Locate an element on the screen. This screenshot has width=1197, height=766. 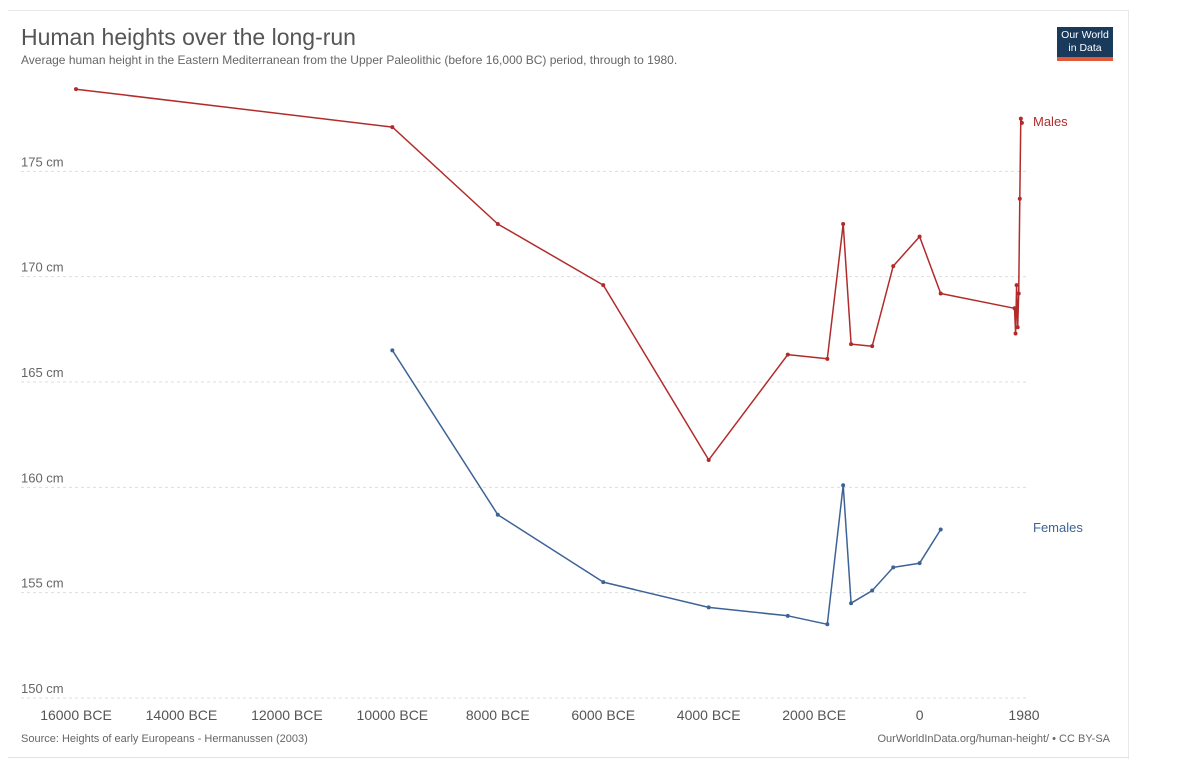
x-tick-label: 0 is located at coordinates (920, 715).